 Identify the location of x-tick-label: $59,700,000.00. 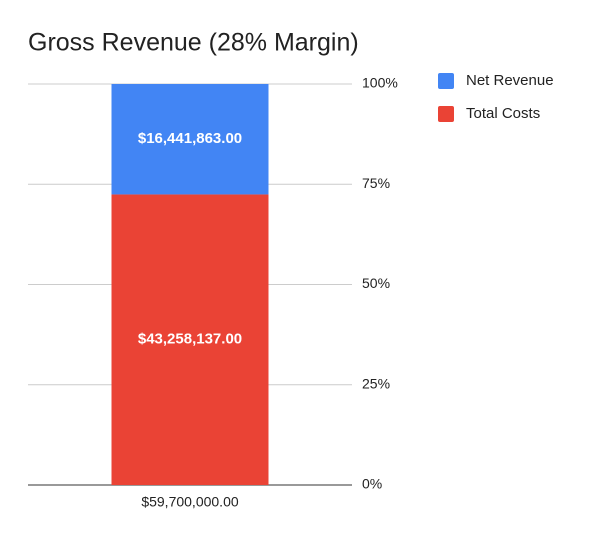
(190, 502).